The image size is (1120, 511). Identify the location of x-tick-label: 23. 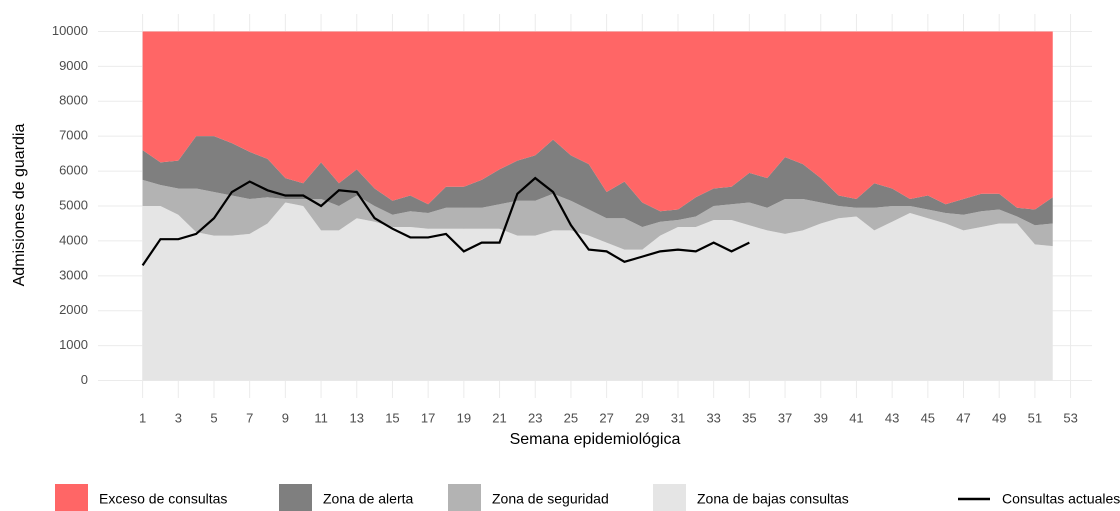
(535, 417).